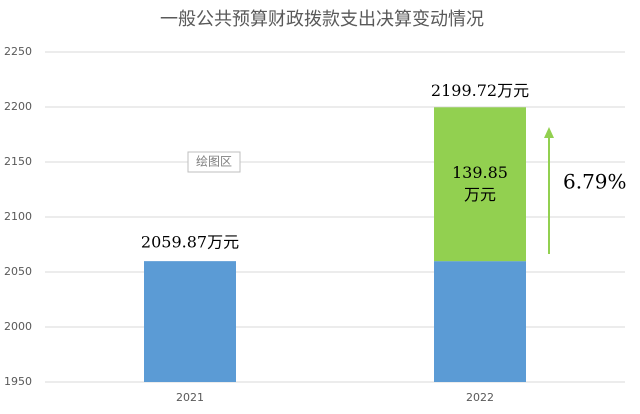 The width and height of the screenshot is (640, 414). I want to click on change-arrowhead, so click(549, 132).